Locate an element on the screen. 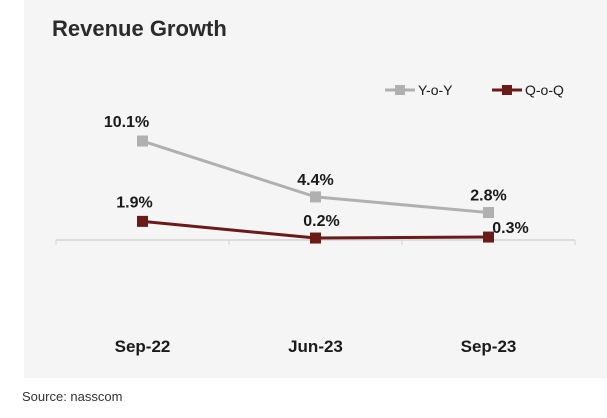  x-tick-label: Sep-23 is located at coordinates (489, 346).